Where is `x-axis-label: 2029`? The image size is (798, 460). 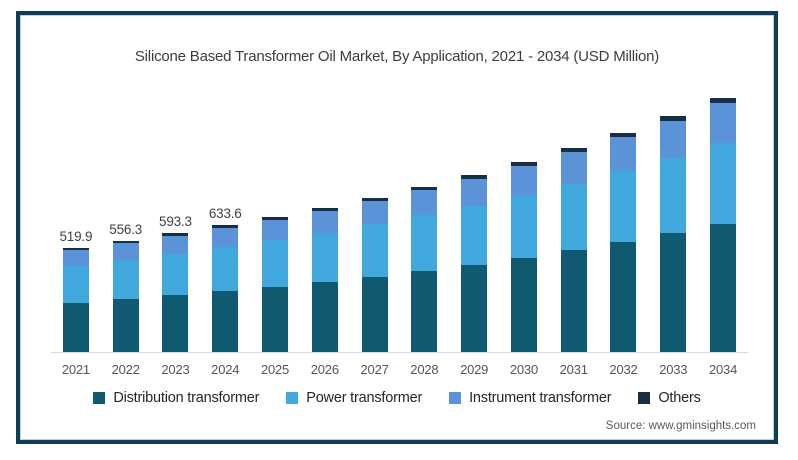 x-axis-label: 2029 is located at coordinates (474, 369).